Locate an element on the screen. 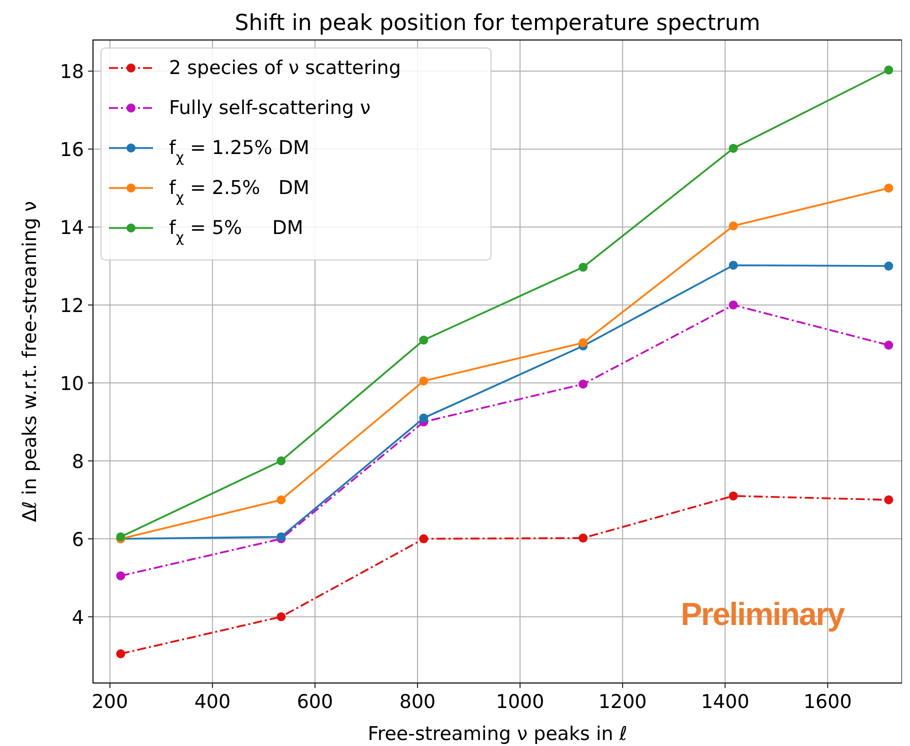 The image size is (910, 746). legend-label: f$_{χ}$ = 5% DM is located at coordinates (236, 231).